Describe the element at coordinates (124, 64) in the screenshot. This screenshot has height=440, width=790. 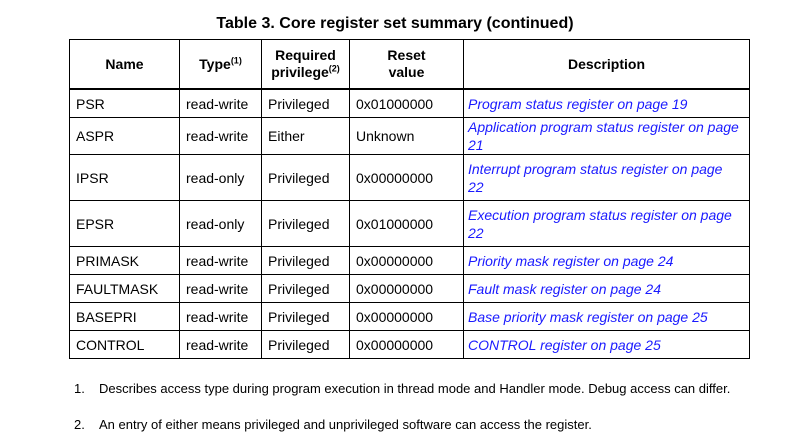
I see `header-name: Name` at that location.